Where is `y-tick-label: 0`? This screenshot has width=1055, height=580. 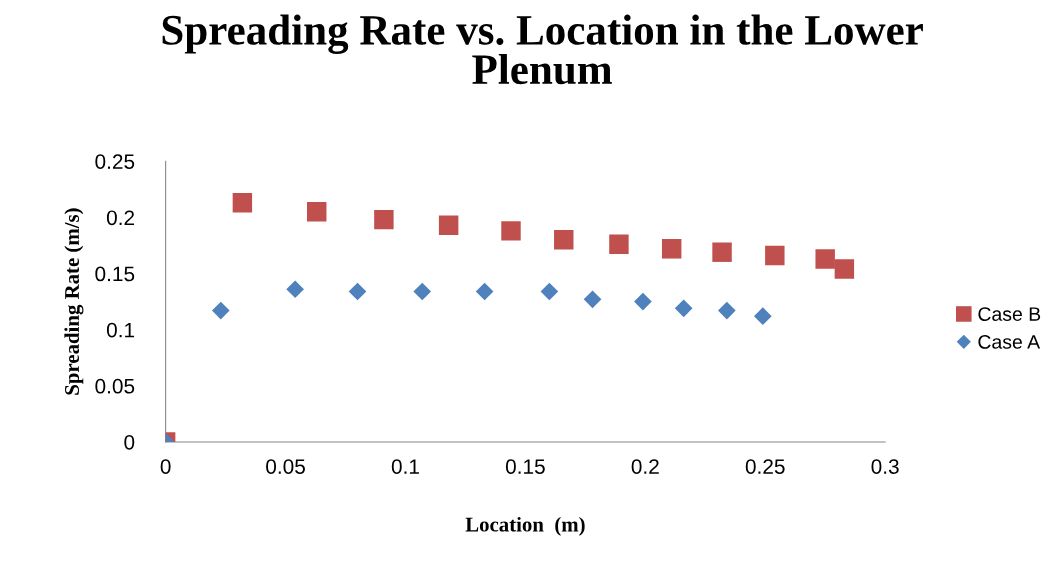 y-tick-label: 0 is located at coordinates (129, 442).